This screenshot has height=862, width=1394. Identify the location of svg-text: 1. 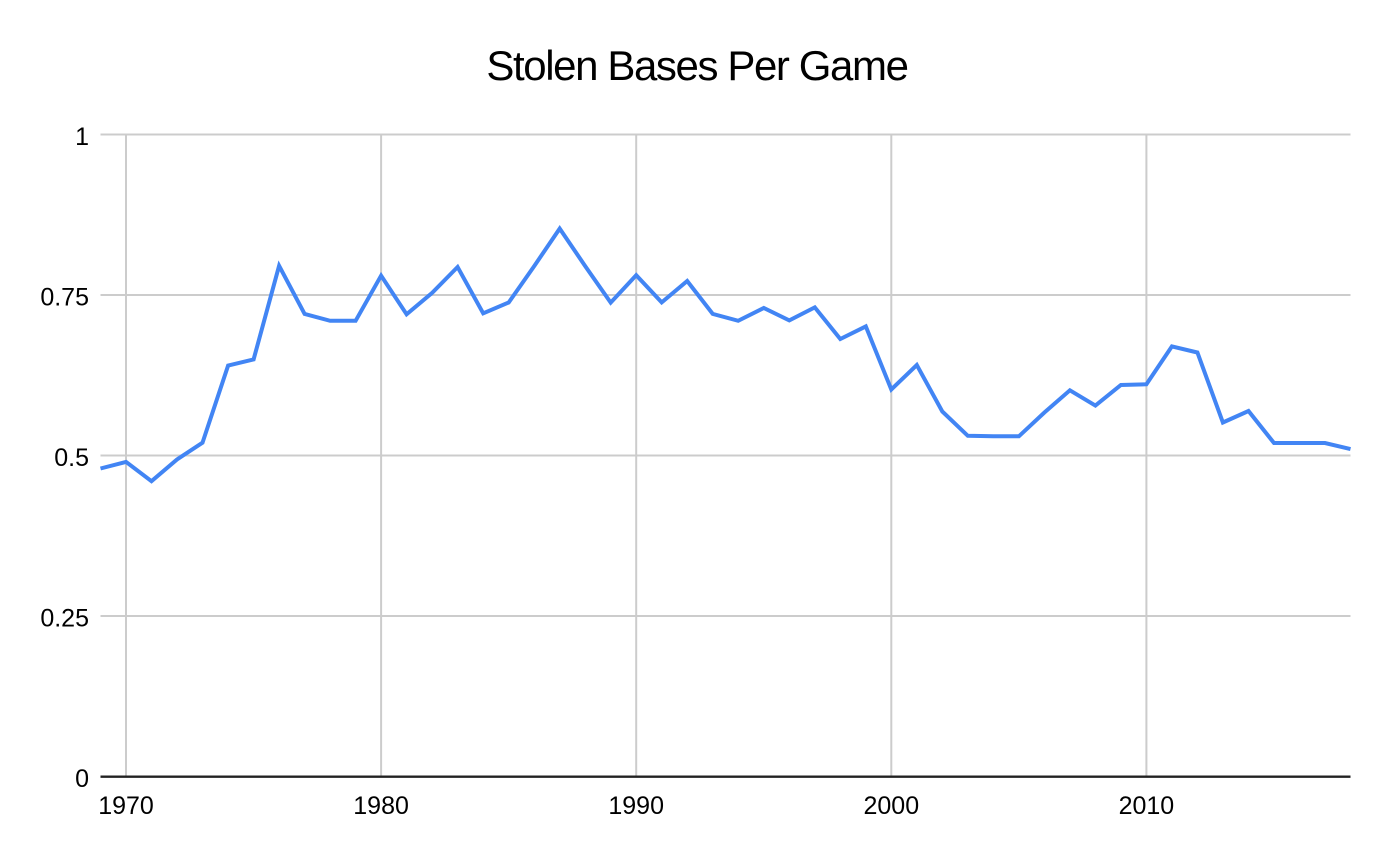
(82, 137).